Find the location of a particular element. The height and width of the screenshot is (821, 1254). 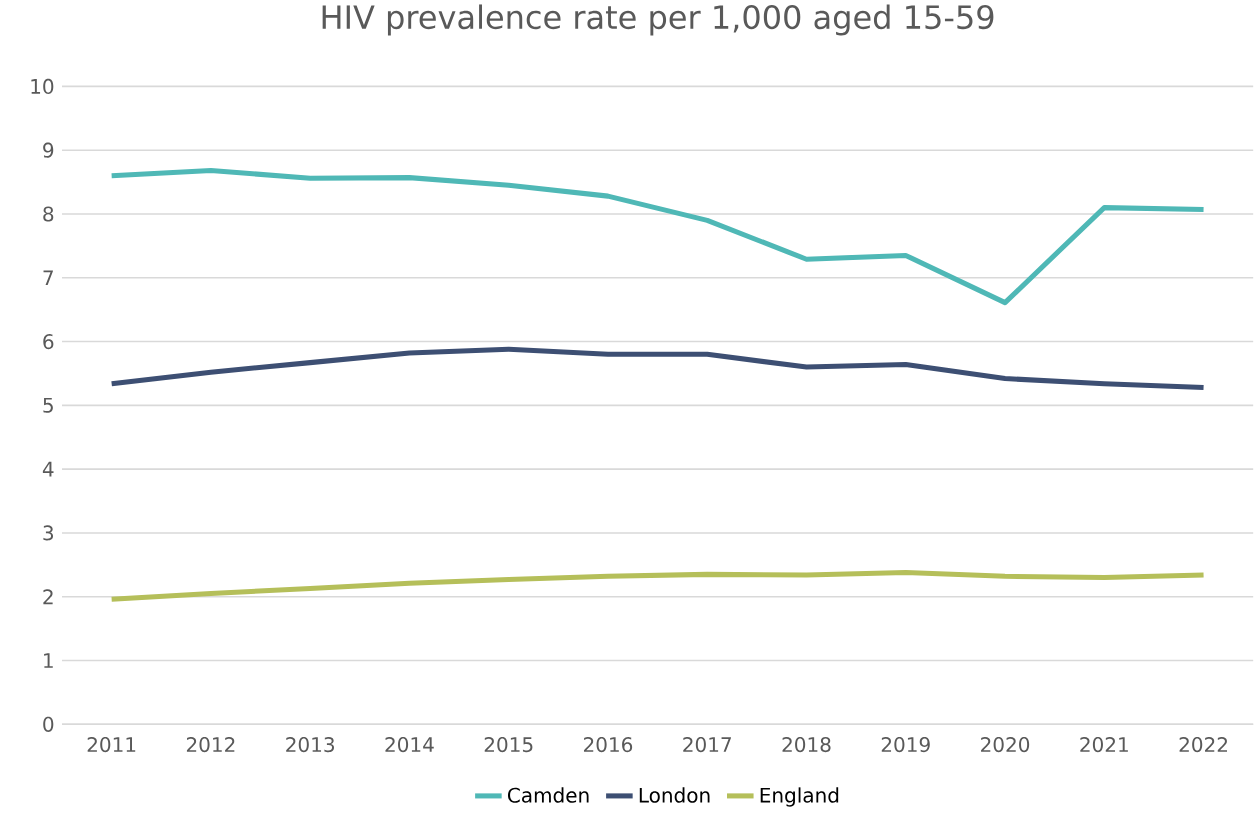

x-tick-label: 2019 is located at coordinates (905, 744).